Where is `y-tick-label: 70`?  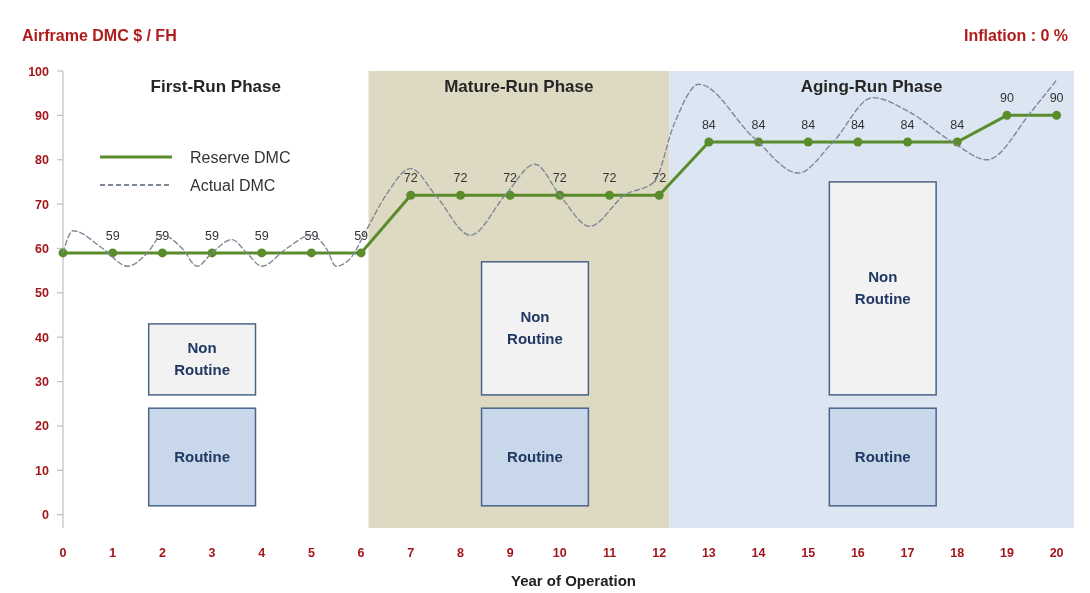 y-tick-label: 70 is located at coordinates (42, 204).